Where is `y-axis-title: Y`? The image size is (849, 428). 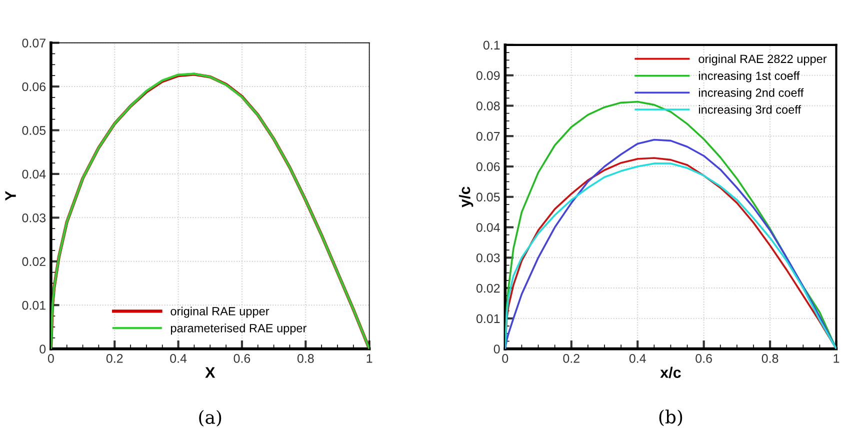
y-axis-title: Y is located at coordinates (10, 195).